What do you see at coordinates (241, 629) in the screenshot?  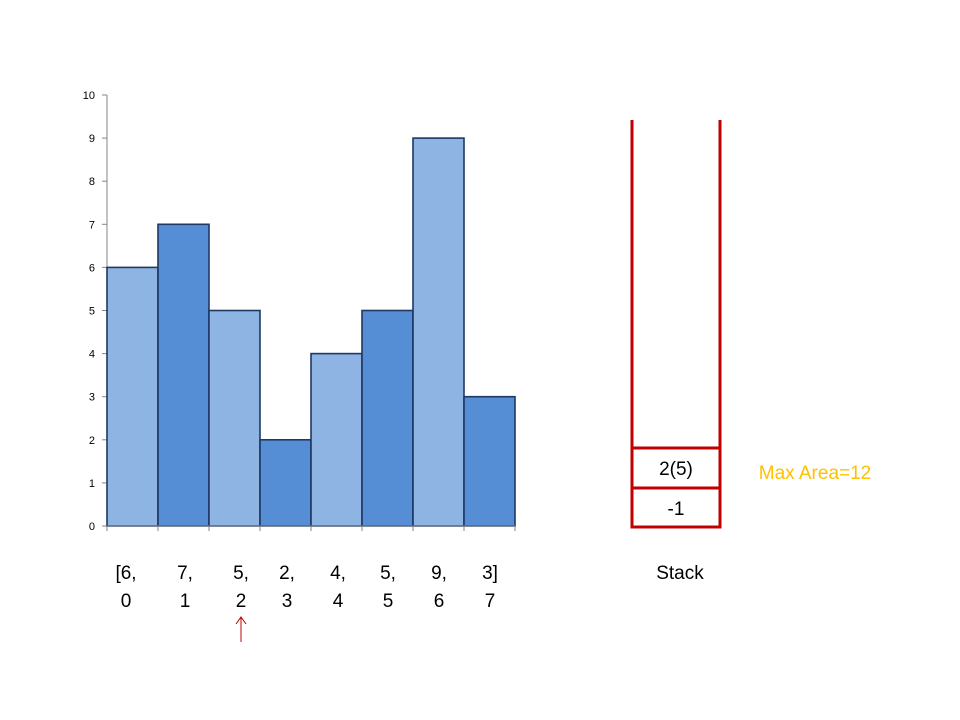 I see `current-index-pointer` at bounding box center [241, 629].